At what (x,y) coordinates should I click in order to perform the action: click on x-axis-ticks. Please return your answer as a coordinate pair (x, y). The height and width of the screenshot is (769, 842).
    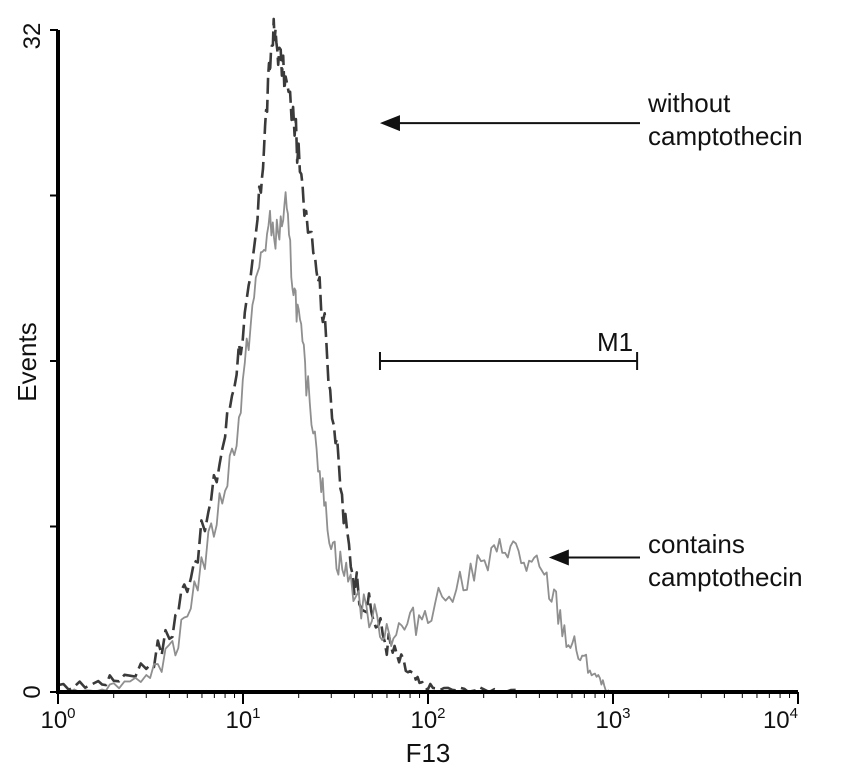
    Looking at the image, I should click on (428, 698).